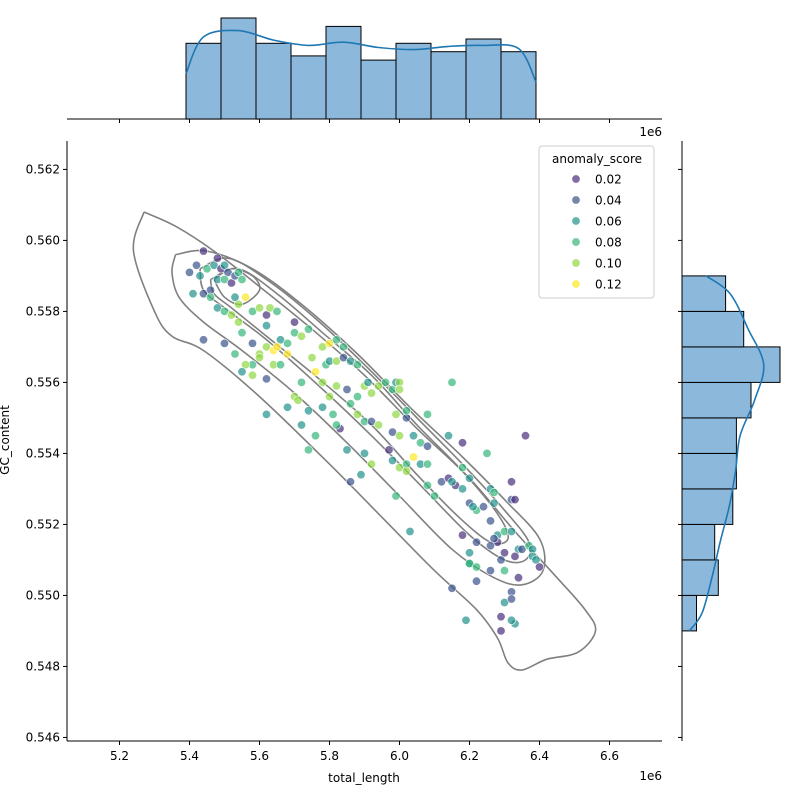 The height and width of the screenshot is (800, 800). What do you see at coordinates (259, 756) in the screenshot?
I see `x-tick-label: 5.6` at bounding box center [259, 756].